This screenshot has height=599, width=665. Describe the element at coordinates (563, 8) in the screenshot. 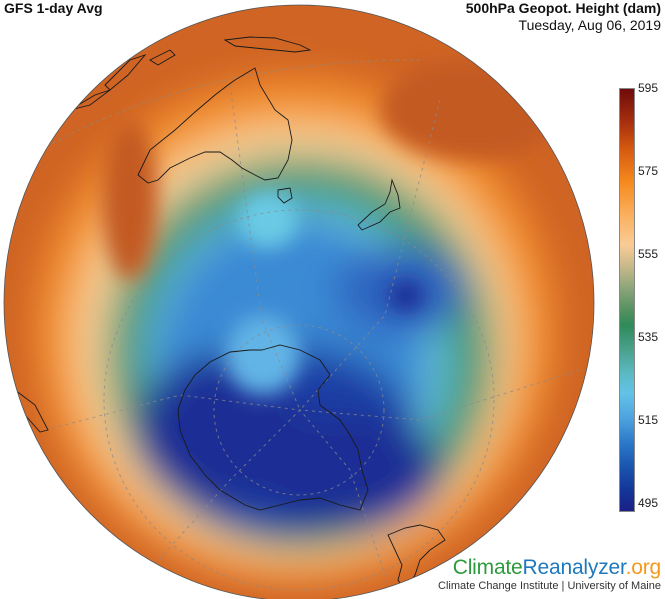

I see `variable-label: 500hPa Geopot. Height (dam)` at that location.